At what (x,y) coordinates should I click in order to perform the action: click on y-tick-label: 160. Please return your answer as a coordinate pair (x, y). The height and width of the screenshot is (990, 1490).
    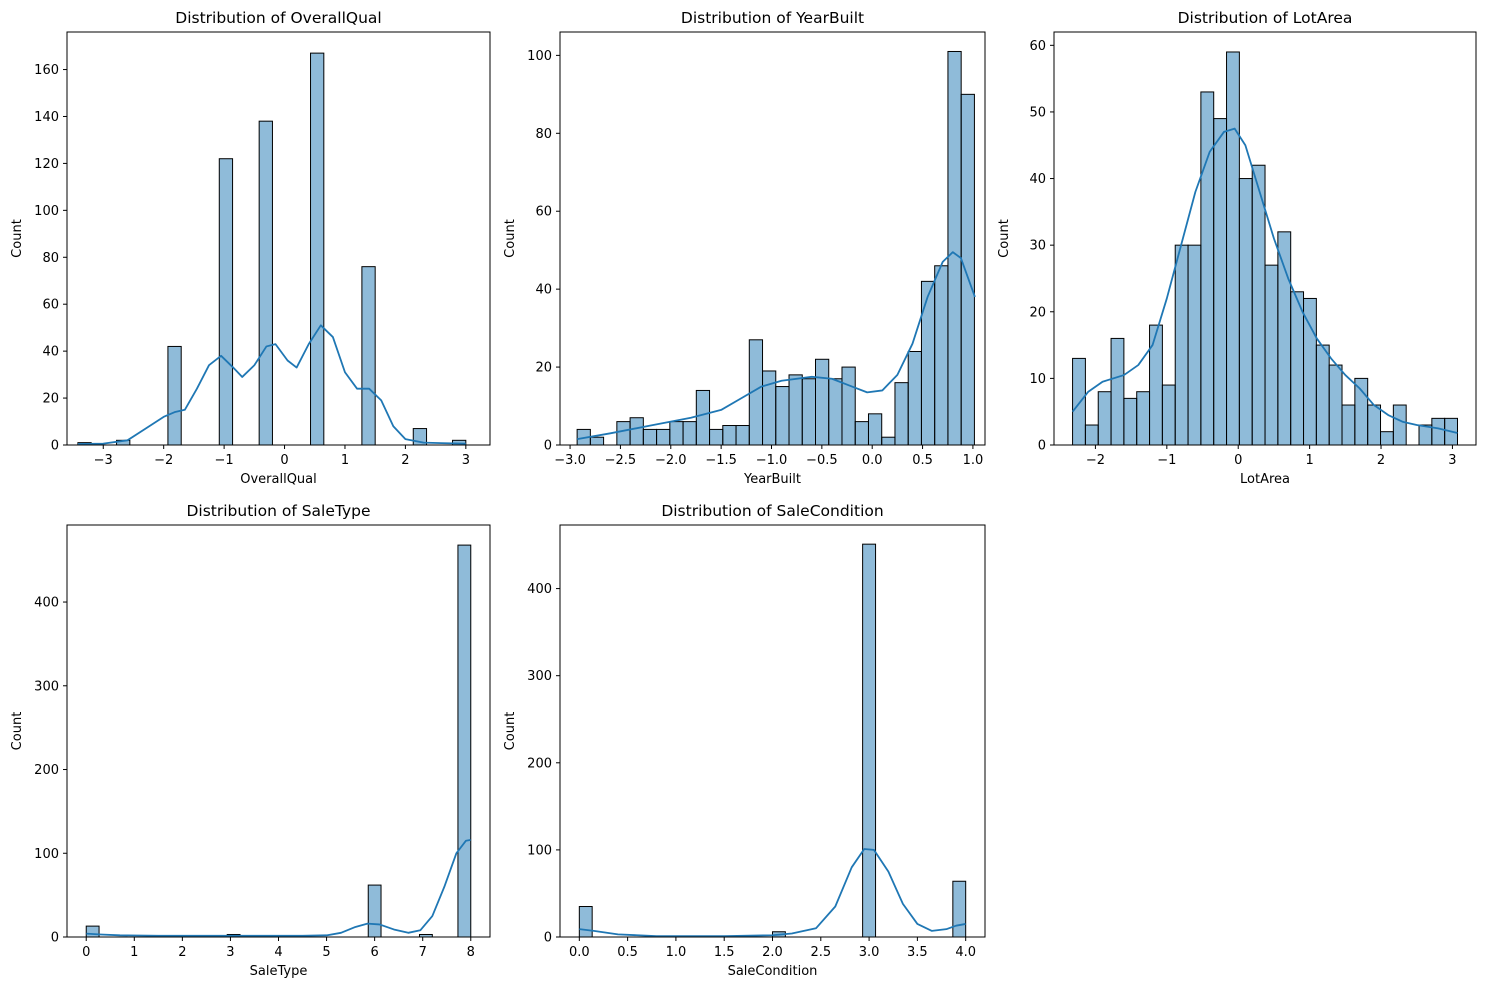
    Looking at the image, I should click on (46, 70).